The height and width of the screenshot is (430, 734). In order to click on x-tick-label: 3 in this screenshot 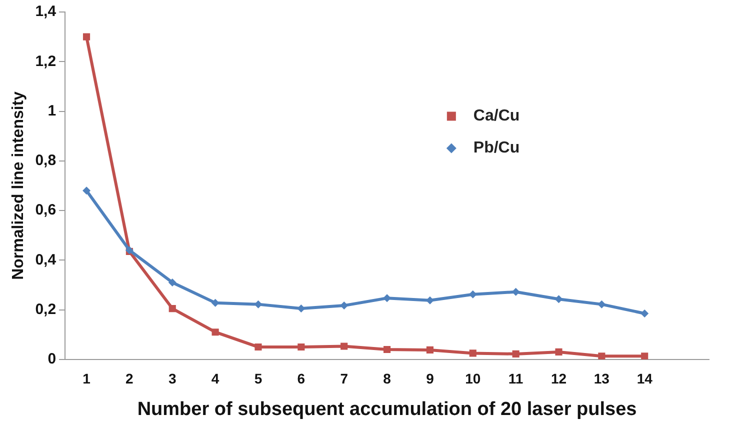, I will do `click(172, 378)`.